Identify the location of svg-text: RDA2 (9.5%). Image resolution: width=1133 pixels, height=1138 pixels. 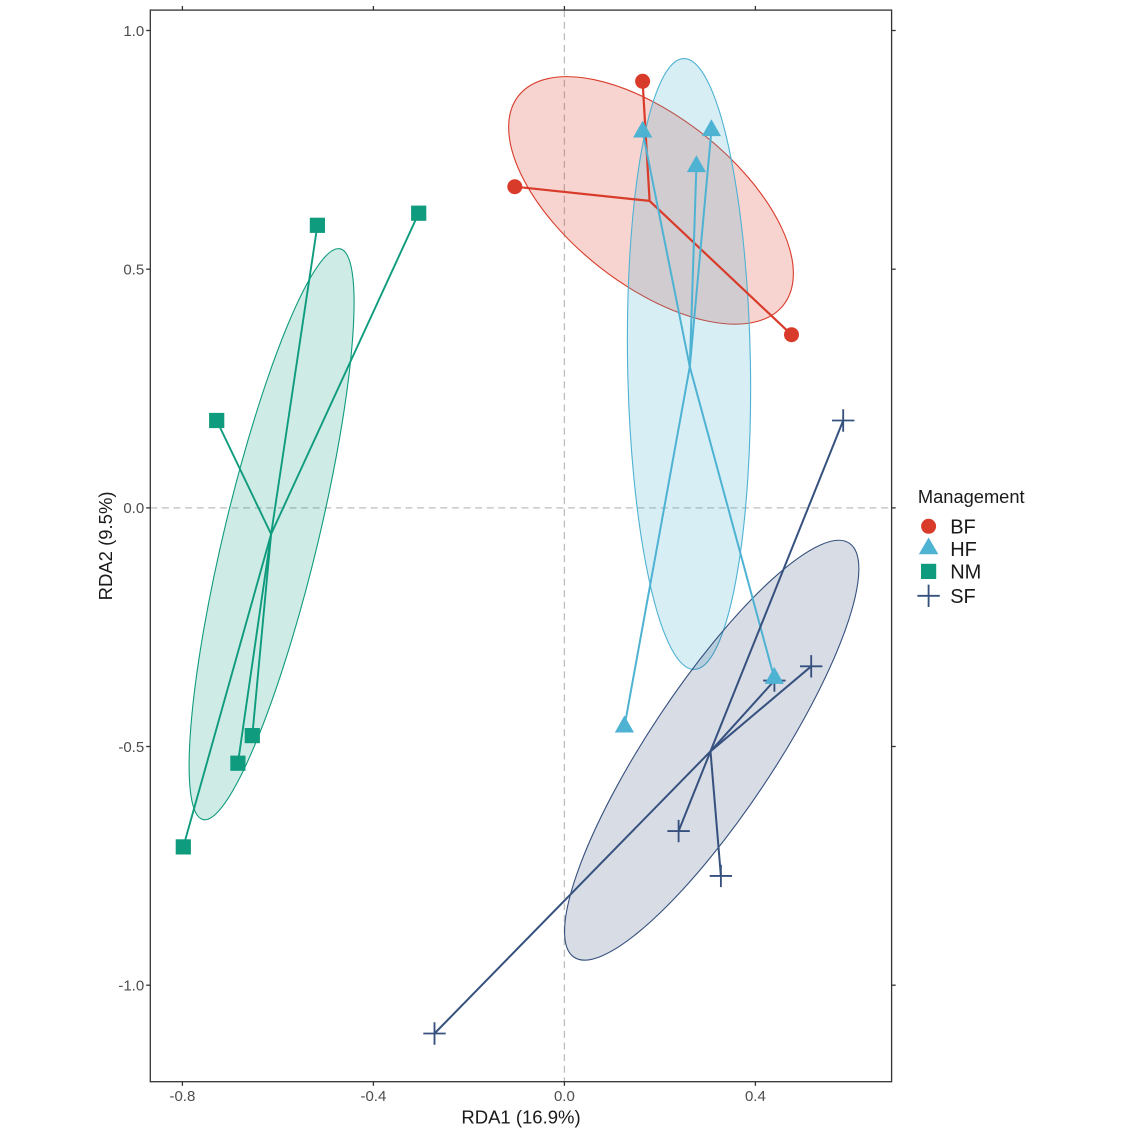
(105, 545).